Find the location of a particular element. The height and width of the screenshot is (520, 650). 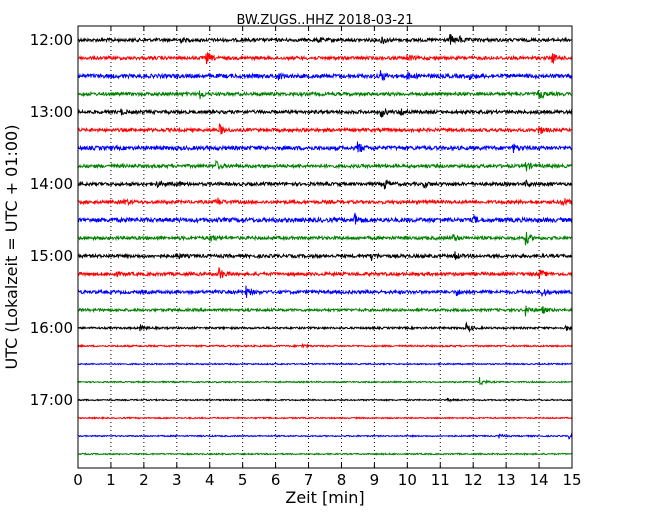

y-axis-label: UTC (Lokalzeit = UTC + 01:00) is located at coordinates (11, 247).